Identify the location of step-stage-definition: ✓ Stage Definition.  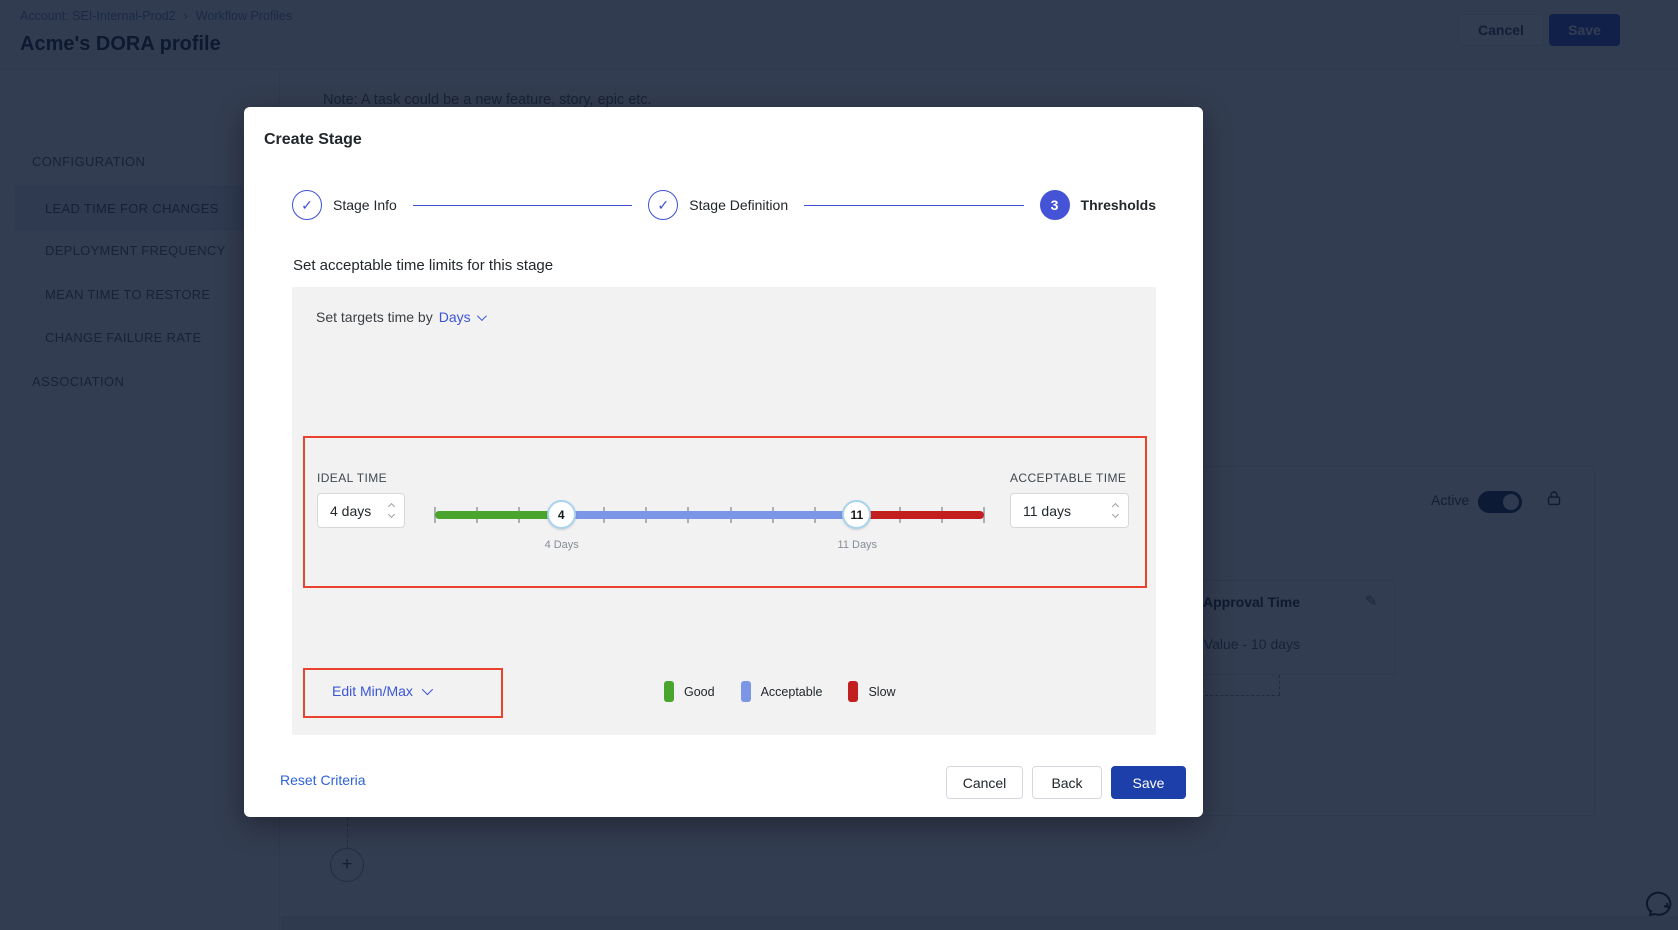
(718, 205).